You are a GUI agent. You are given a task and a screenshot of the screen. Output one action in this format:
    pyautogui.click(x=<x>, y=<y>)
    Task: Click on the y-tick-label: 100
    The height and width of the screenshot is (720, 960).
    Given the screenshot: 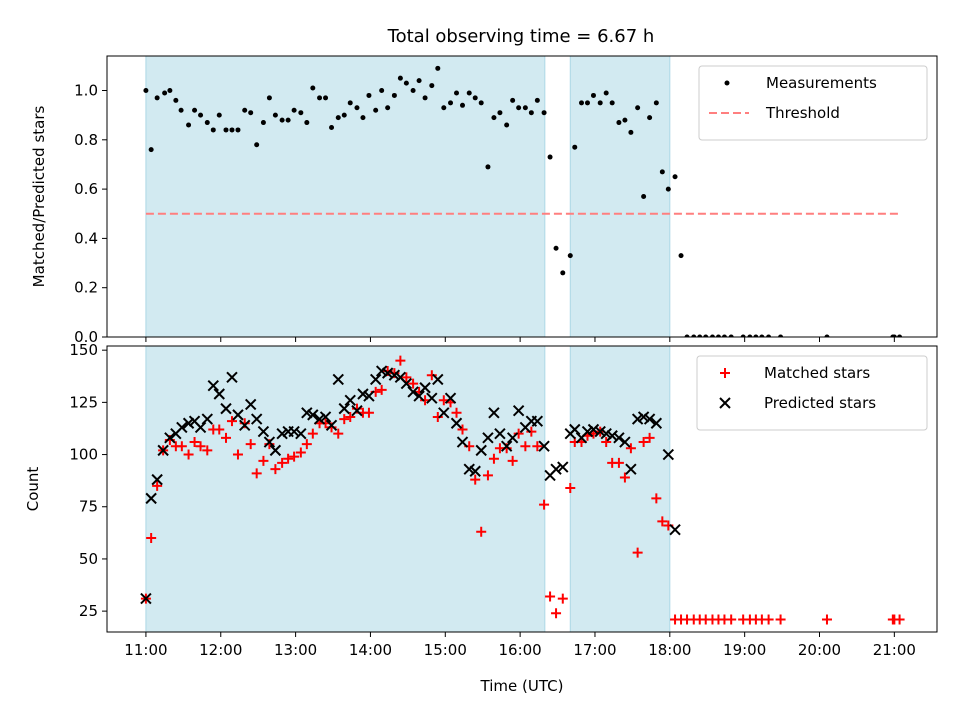 What is the action you would take?
    pyautogui.click(x=83, y=455)
    